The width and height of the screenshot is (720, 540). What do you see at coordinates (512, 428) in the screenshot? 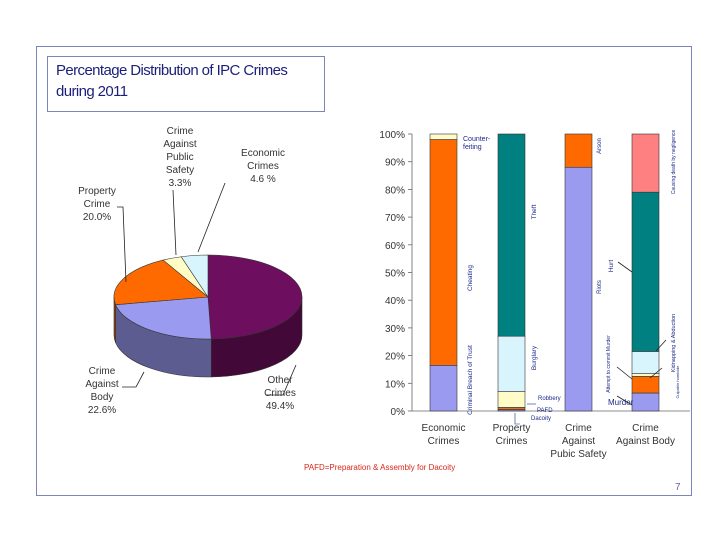
I see `x-category-line: Property` at bounding box center [512, 428].